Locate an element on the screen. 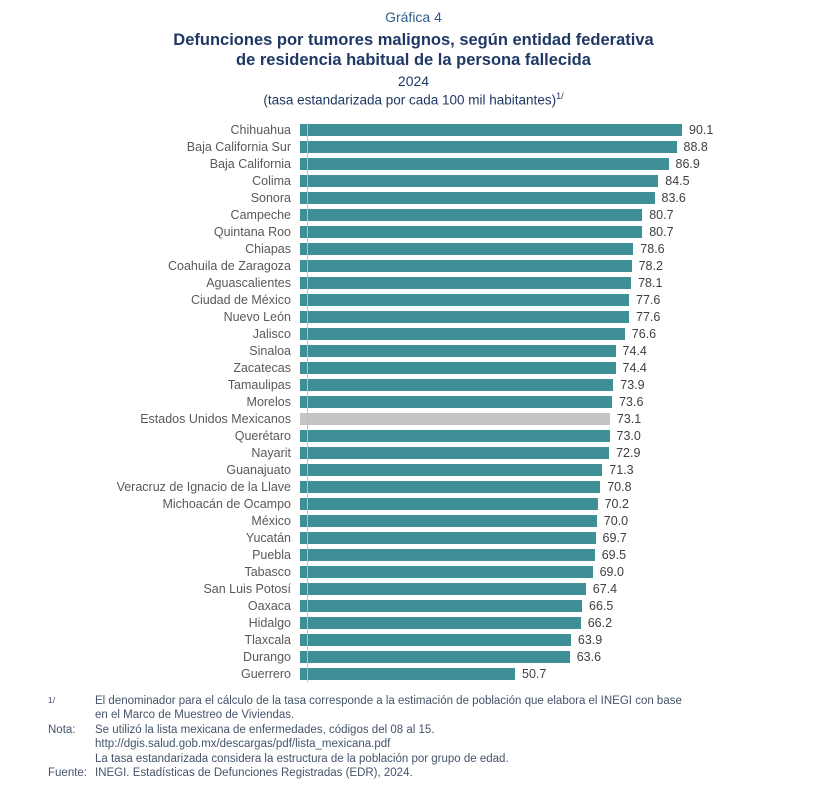 The image size is (827, 803). value-label: 71.3 is located at coordinates (621, 470).